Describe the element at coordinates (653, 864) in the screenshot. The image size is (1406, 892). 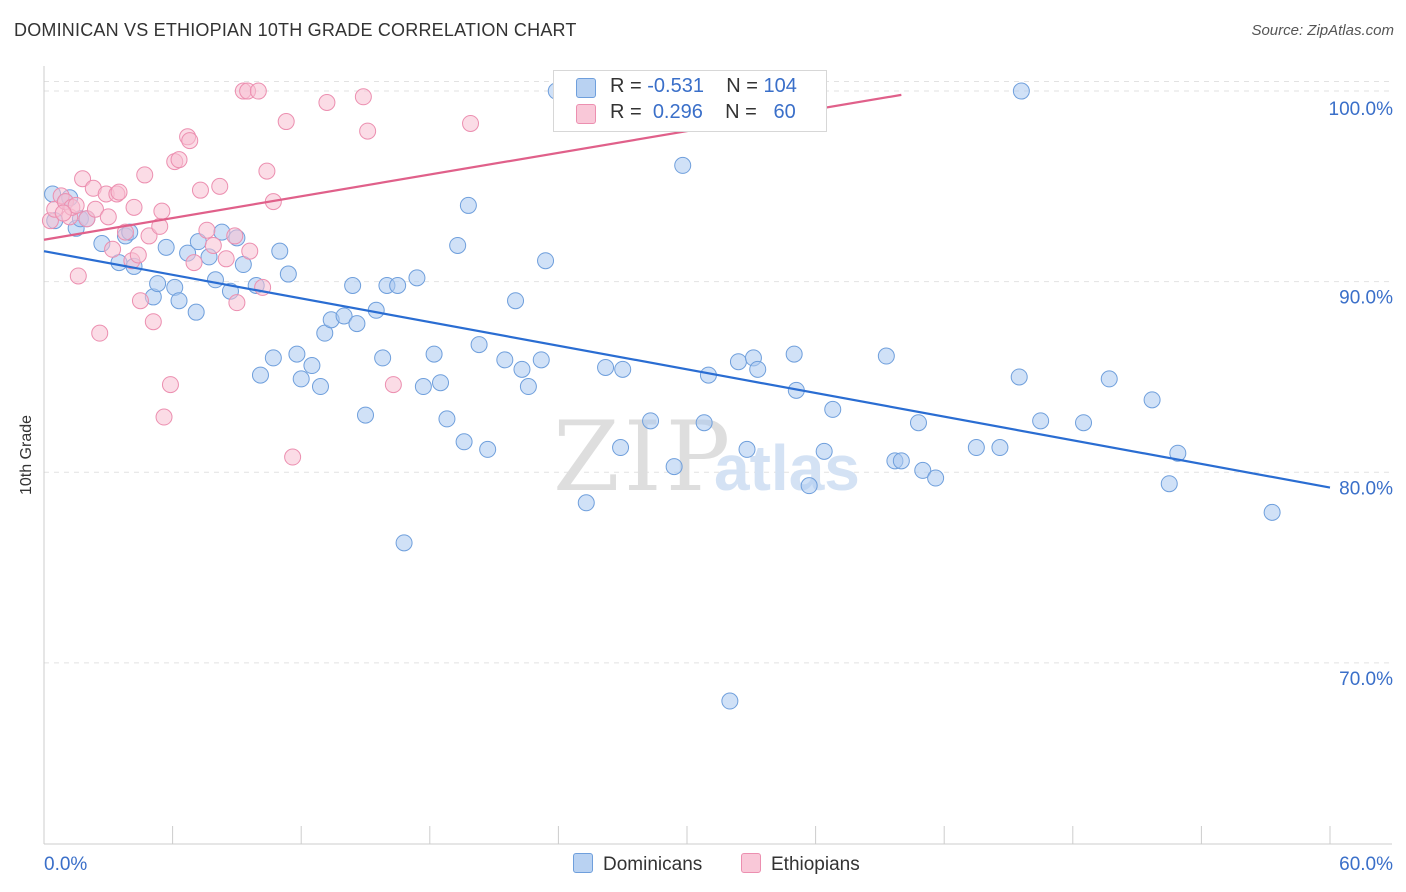
I see `dominicans-legend-label: Dominicans` at that location.